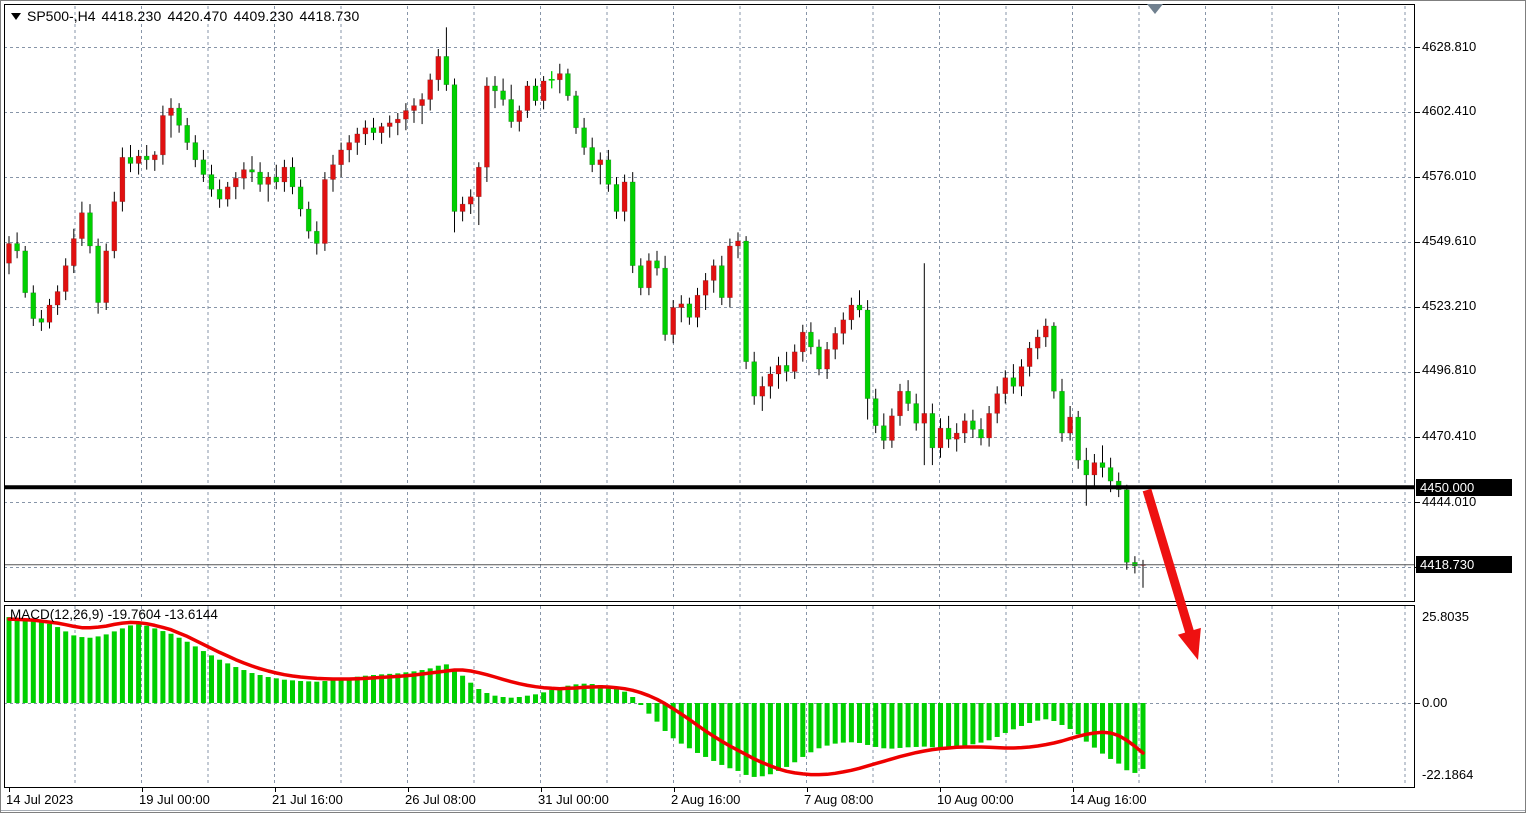  Describe the element at coordinates (329, 16) in the screenshot. I see `ohlc-close: 4418.730` at that location.